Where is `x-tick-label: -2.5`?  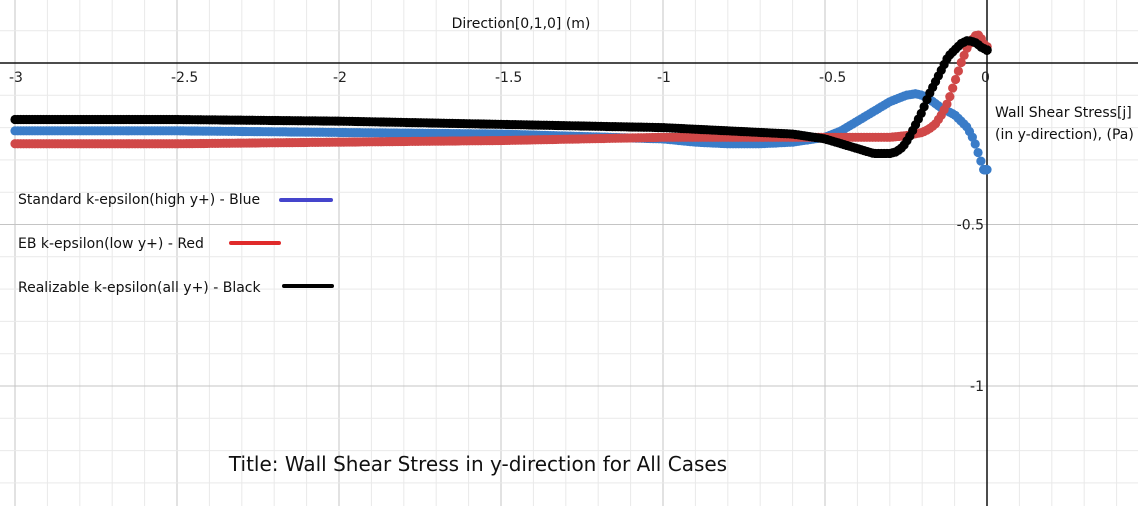
x-tick-label: -2.5 is located at coordinates (184, 78).